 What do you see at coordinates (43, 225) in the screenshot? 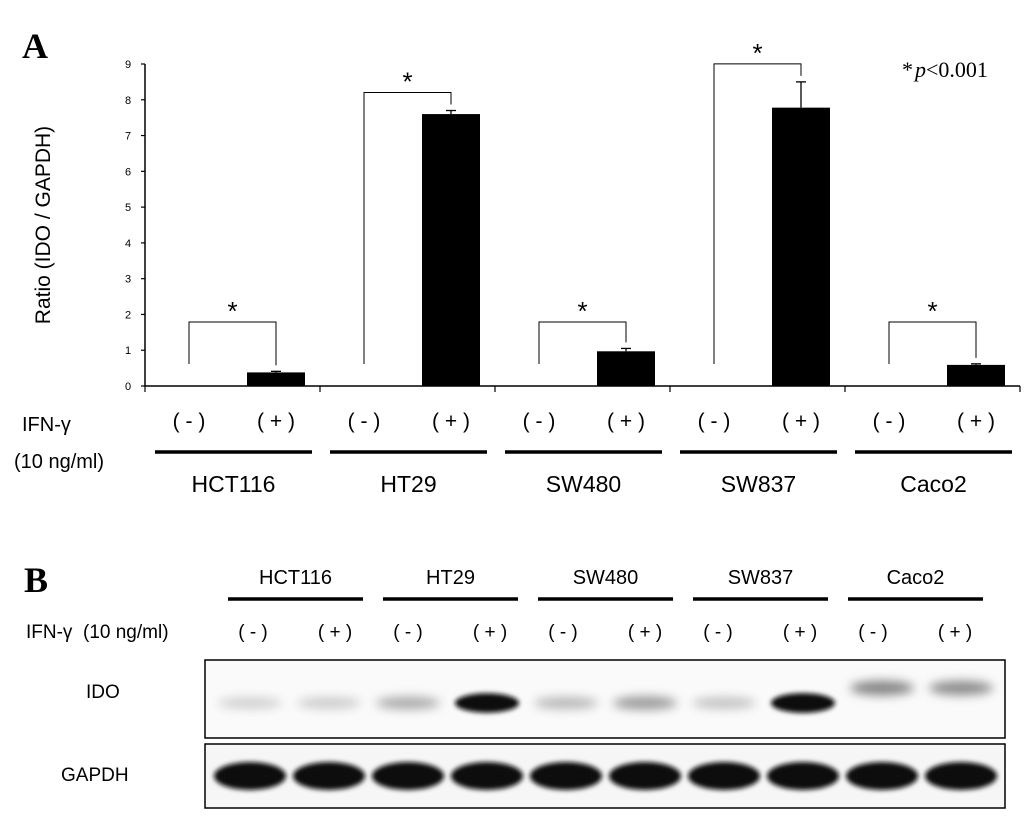
I see `y-axis-label: Ratio (IDO / GAPDH)` at bounding box center [43, 225].